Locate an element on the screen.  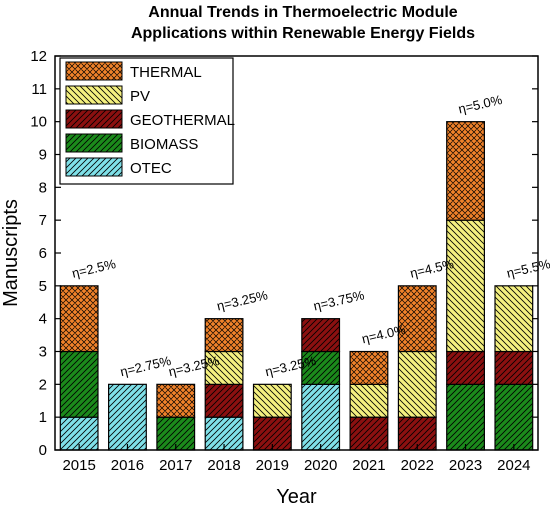
y-tick-label: 11 is located at coordinates (39, 89).